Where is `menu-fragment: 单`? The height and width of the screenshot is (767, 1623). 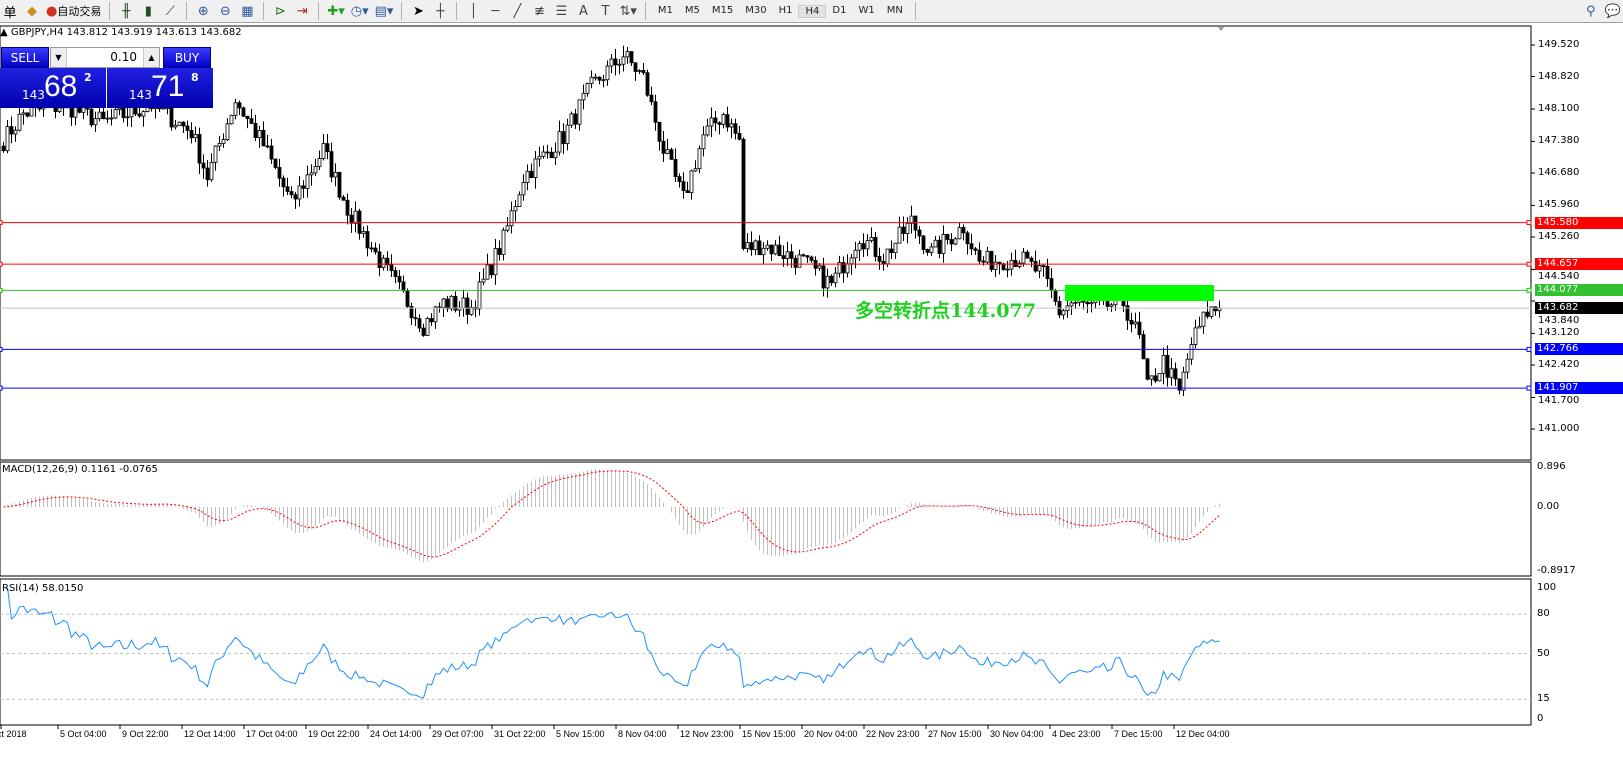 menu-fragment: 单 is located at coordinates (10, 13).